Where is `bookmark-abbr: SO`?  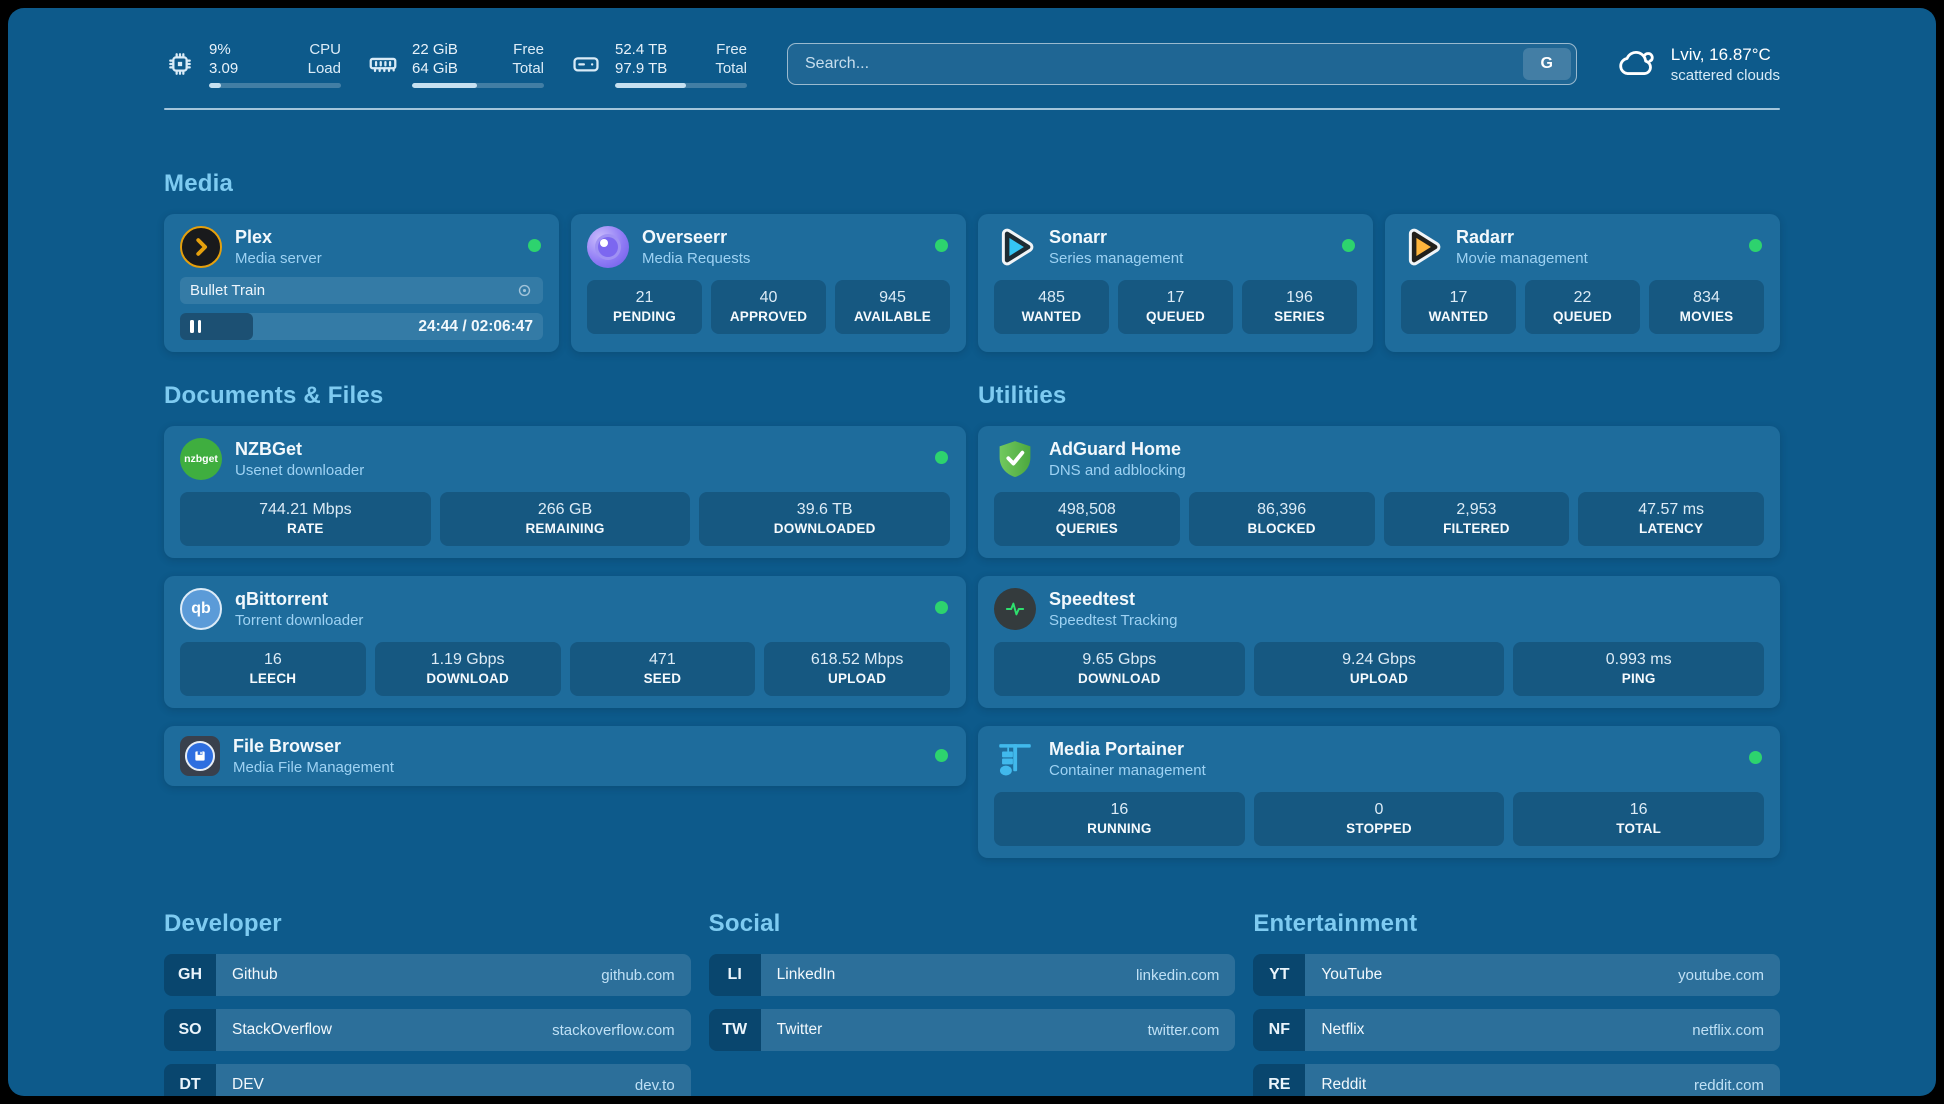
bookmark-abbr: SO is located at coordinates (190, 1030).